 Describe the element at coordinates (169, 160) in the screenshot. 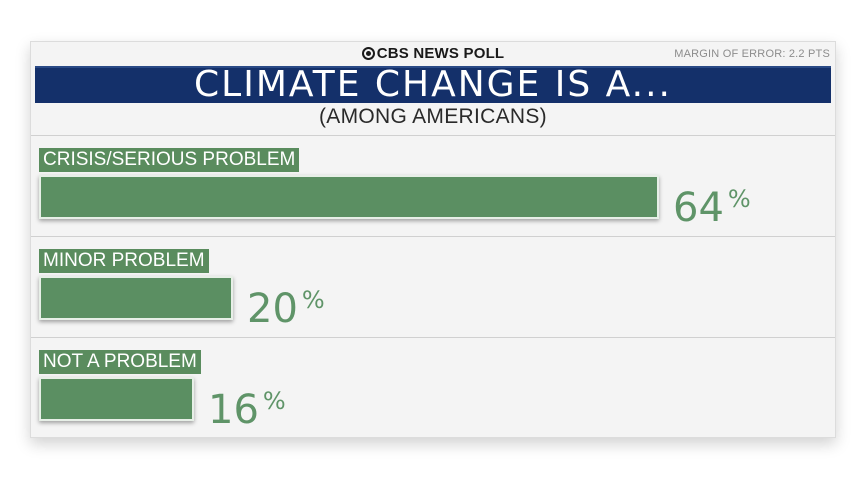

I see `category-label: CRISIS/SERIOUS PROBLEM` at that location.